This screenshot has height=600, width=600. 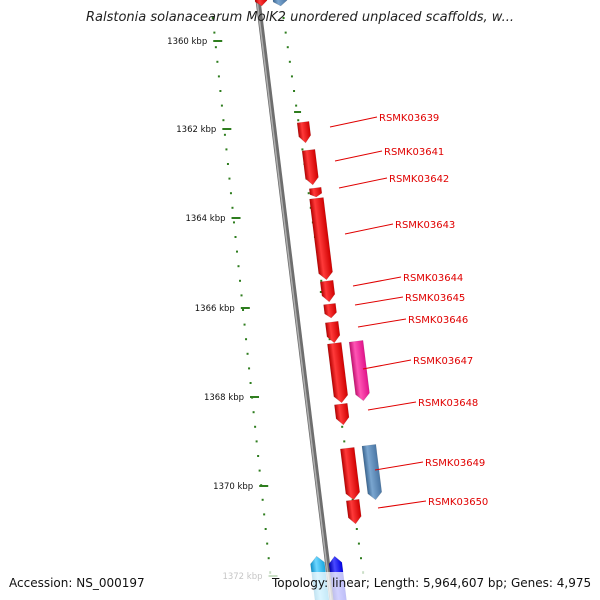 I want to click on gene-rsmk03641-shape, so click(x=310, y=167).